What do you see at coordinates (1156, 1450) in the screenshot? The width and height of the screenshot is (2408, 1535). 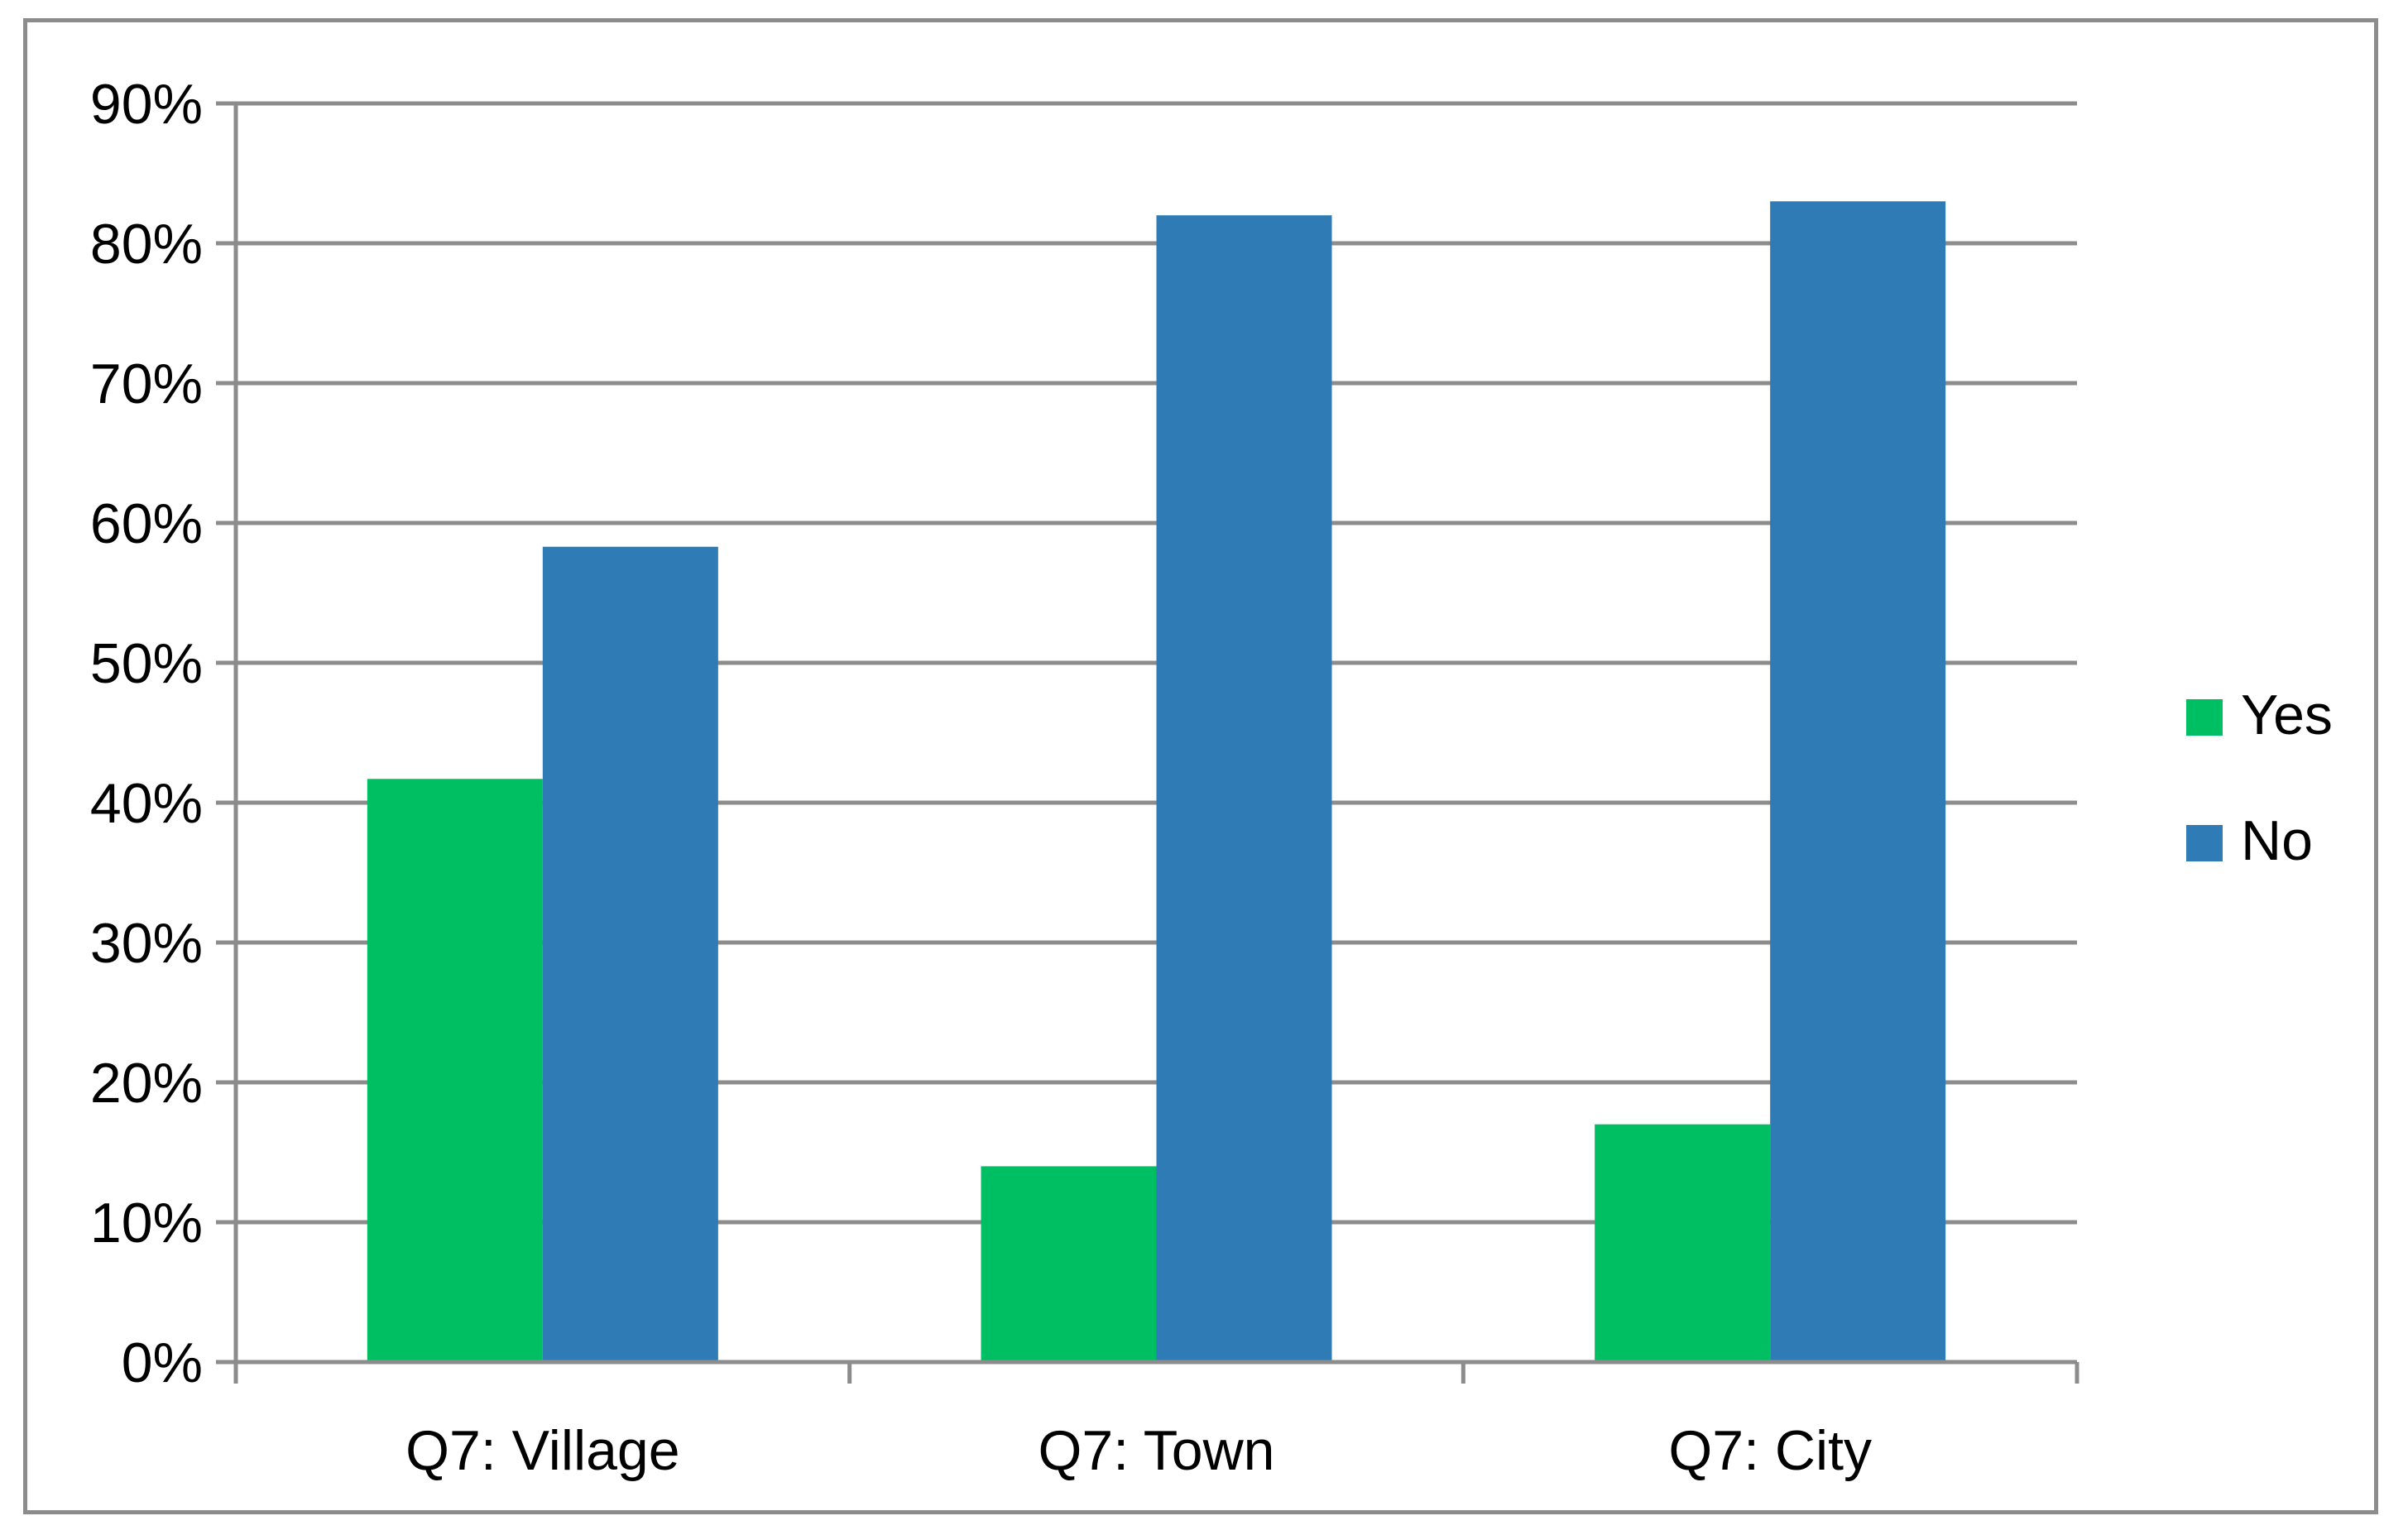 I see `x-tick-label-2: Q7: Town` at bounding box center [1156, 1450].